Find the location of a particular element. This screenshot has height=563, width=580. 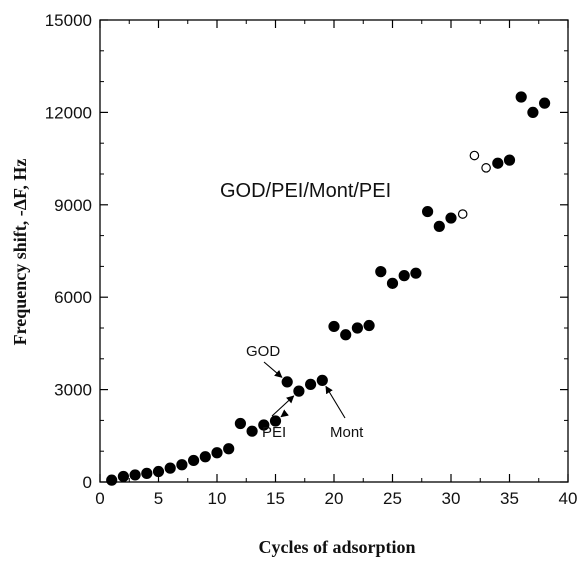

y-tick-label: 3000 is located at coordinates (73, 390).